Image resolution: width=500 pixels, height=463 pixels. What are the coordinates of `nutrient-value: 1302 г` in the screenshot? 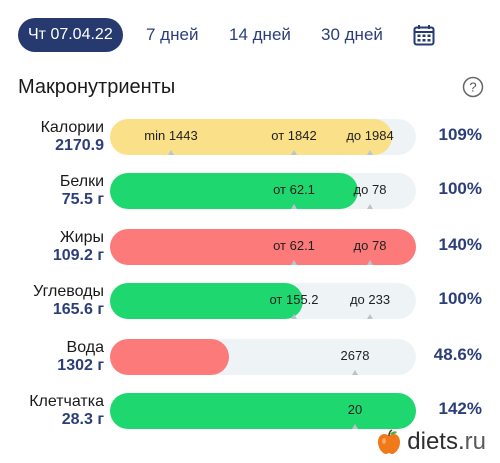 It's located at (80, 365).